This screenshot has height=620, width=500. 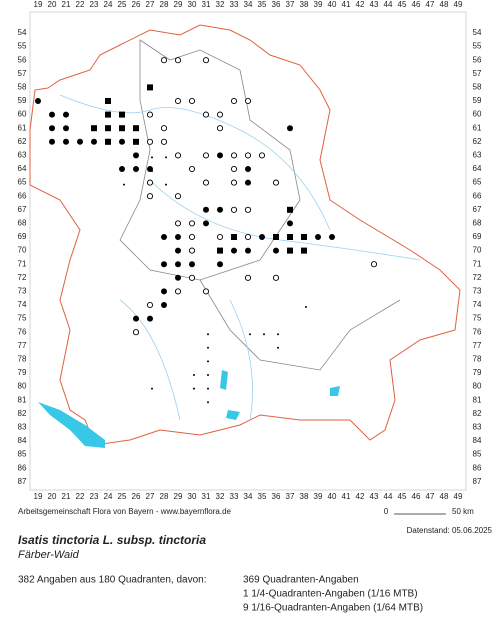 What do you see at coordinates (276, 4) in the screenshot?
I see `grid-label-top: 36` at bounding box center [276, 4].